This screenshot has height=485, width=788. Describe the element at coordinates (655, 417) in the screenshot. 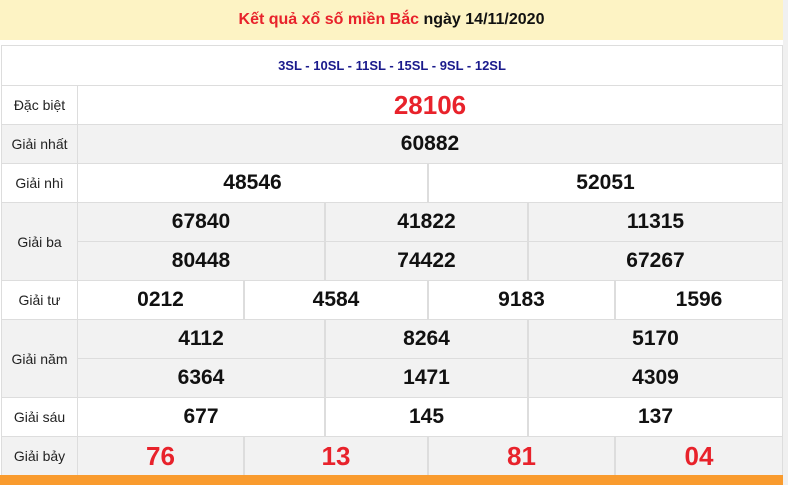

I see `prize-number: 137` at that location.